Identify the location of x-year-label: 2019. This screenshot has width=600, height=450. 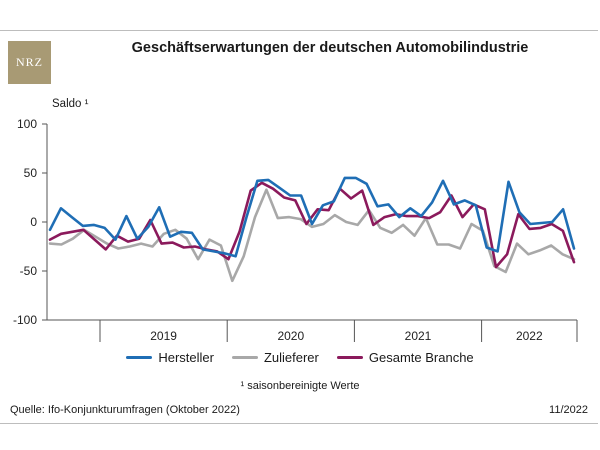
(163, 336).